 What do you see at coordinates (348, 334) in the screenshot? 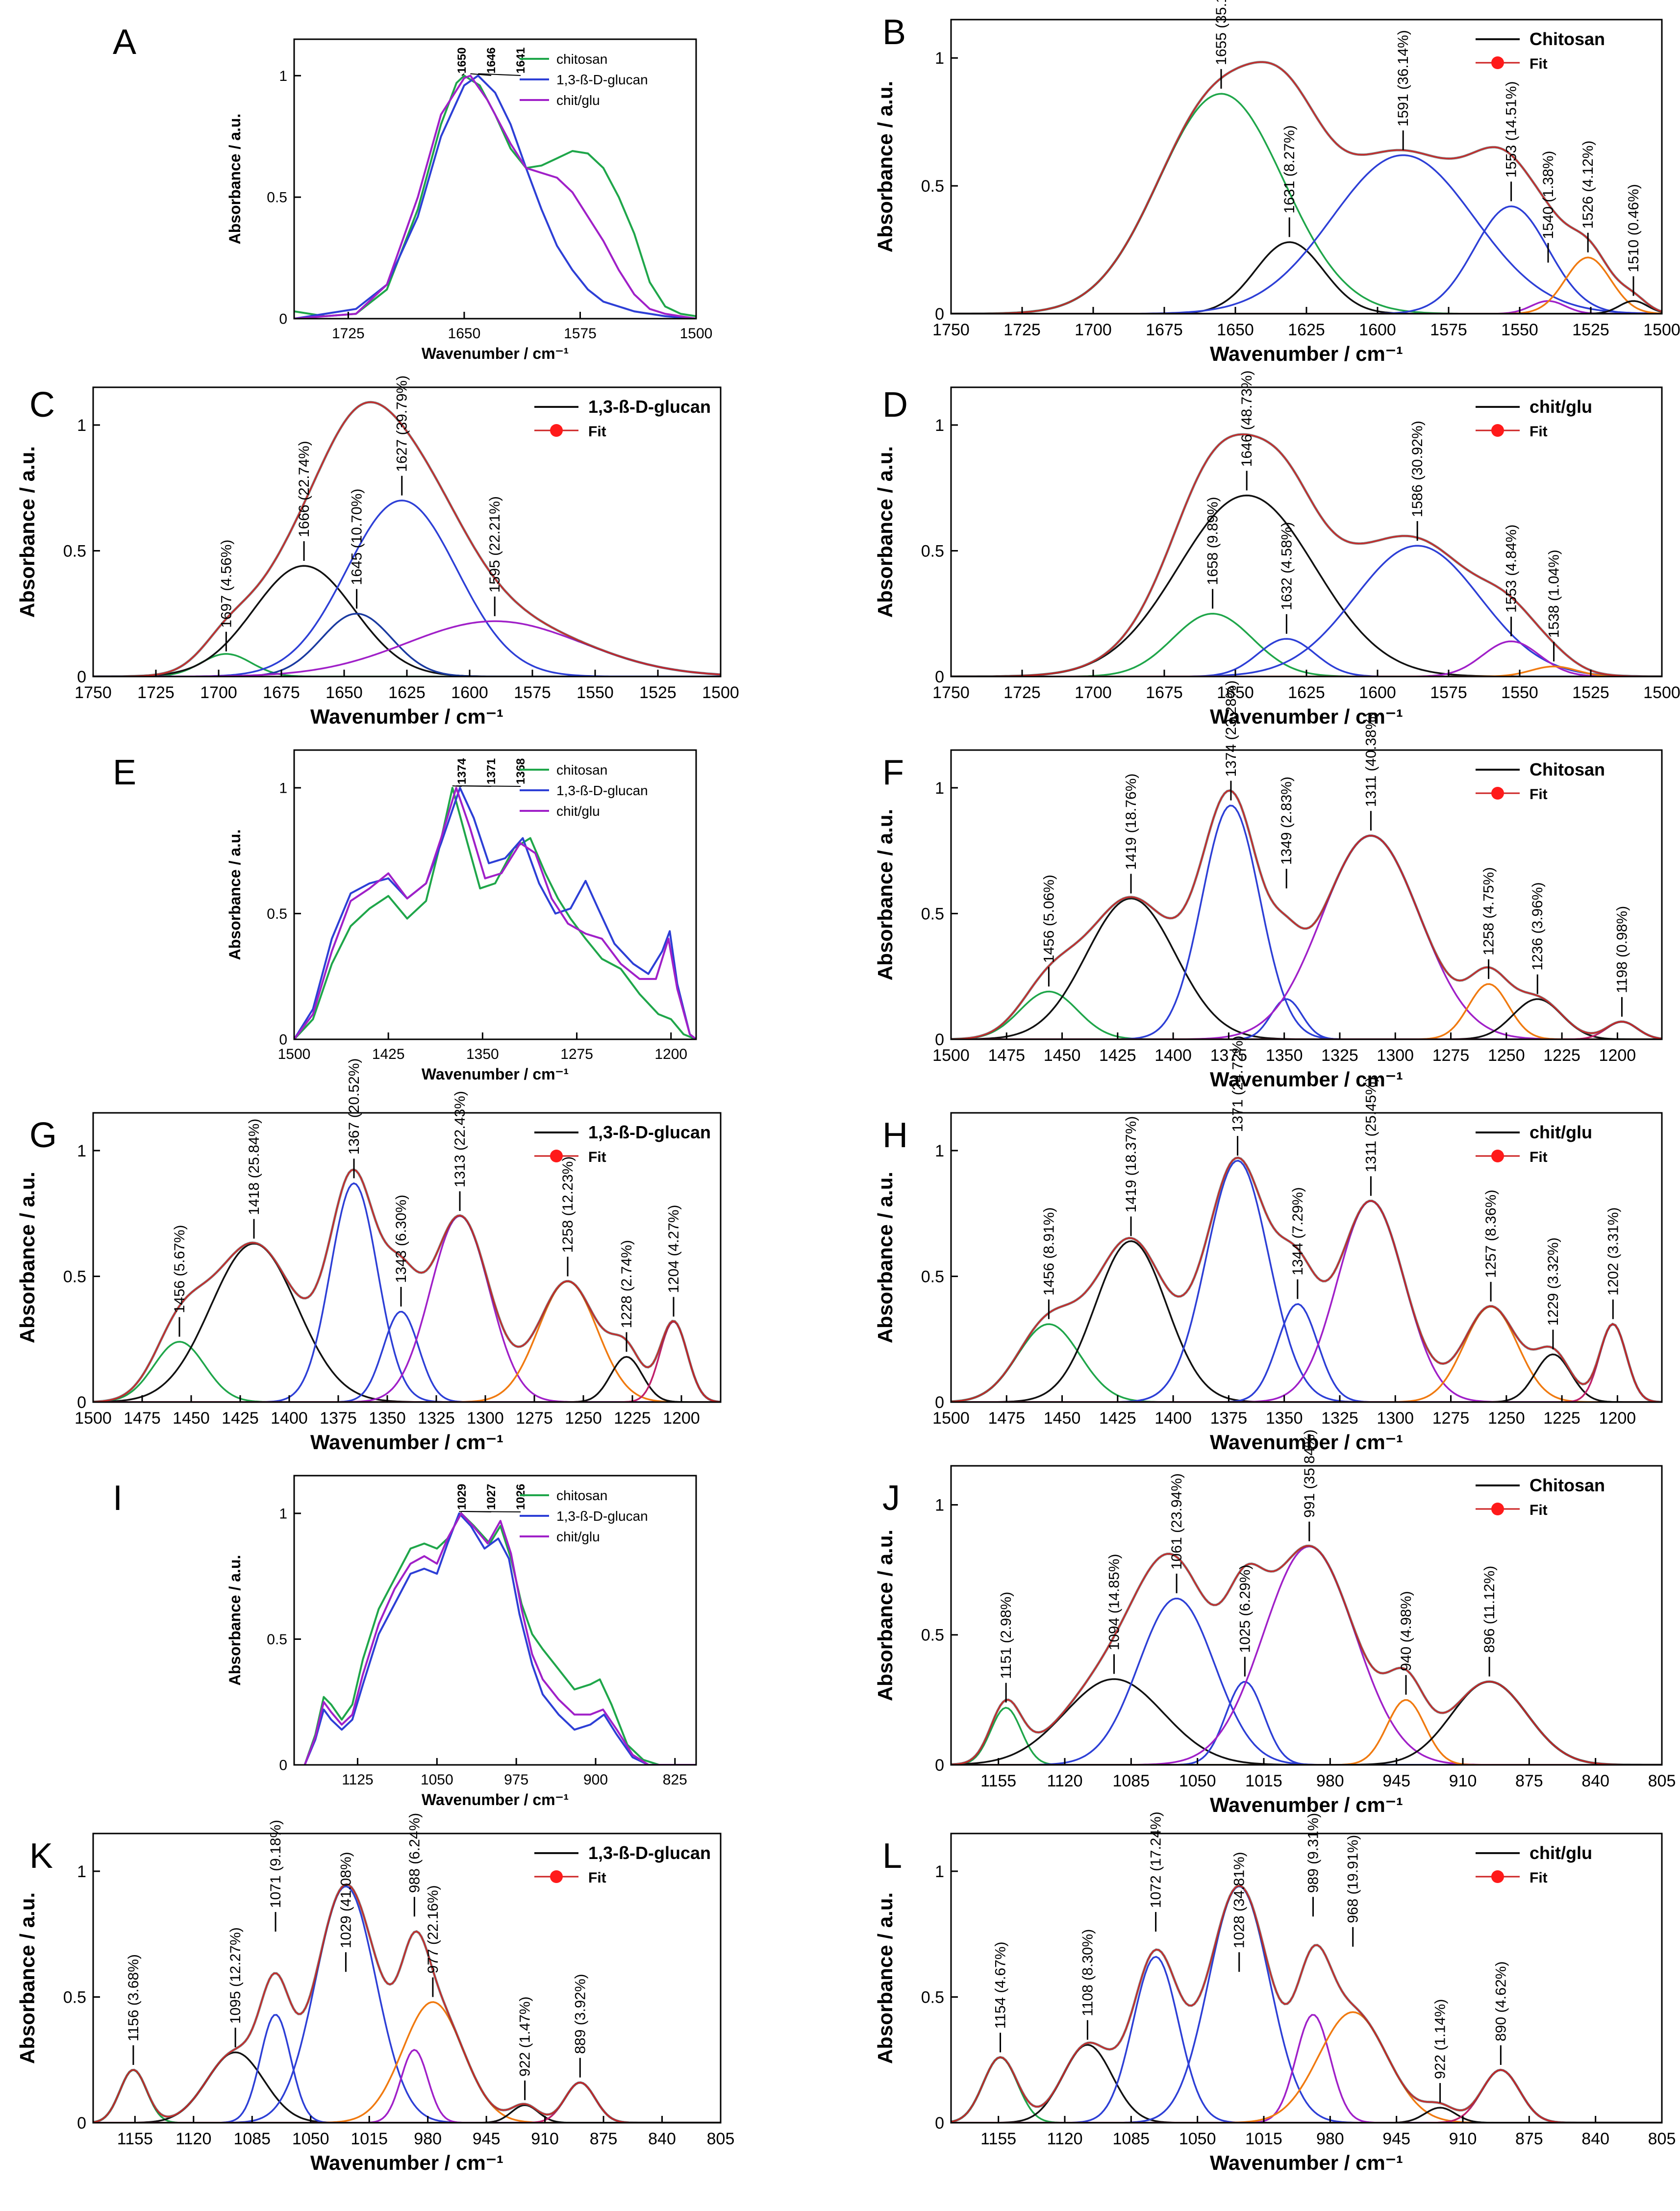
I see `x-tick-label: 1725` at bounding box center [348, 334].